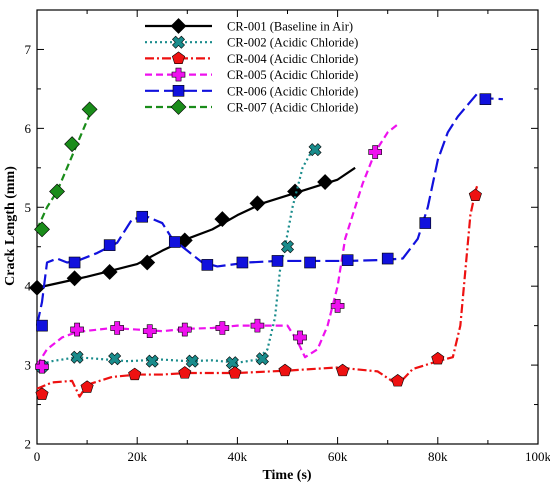 Image resolution: width=550 pixels, height=488 pixels. I want to click on legend-entry: CR-001 (Baseline in Air), so click(249, 26).